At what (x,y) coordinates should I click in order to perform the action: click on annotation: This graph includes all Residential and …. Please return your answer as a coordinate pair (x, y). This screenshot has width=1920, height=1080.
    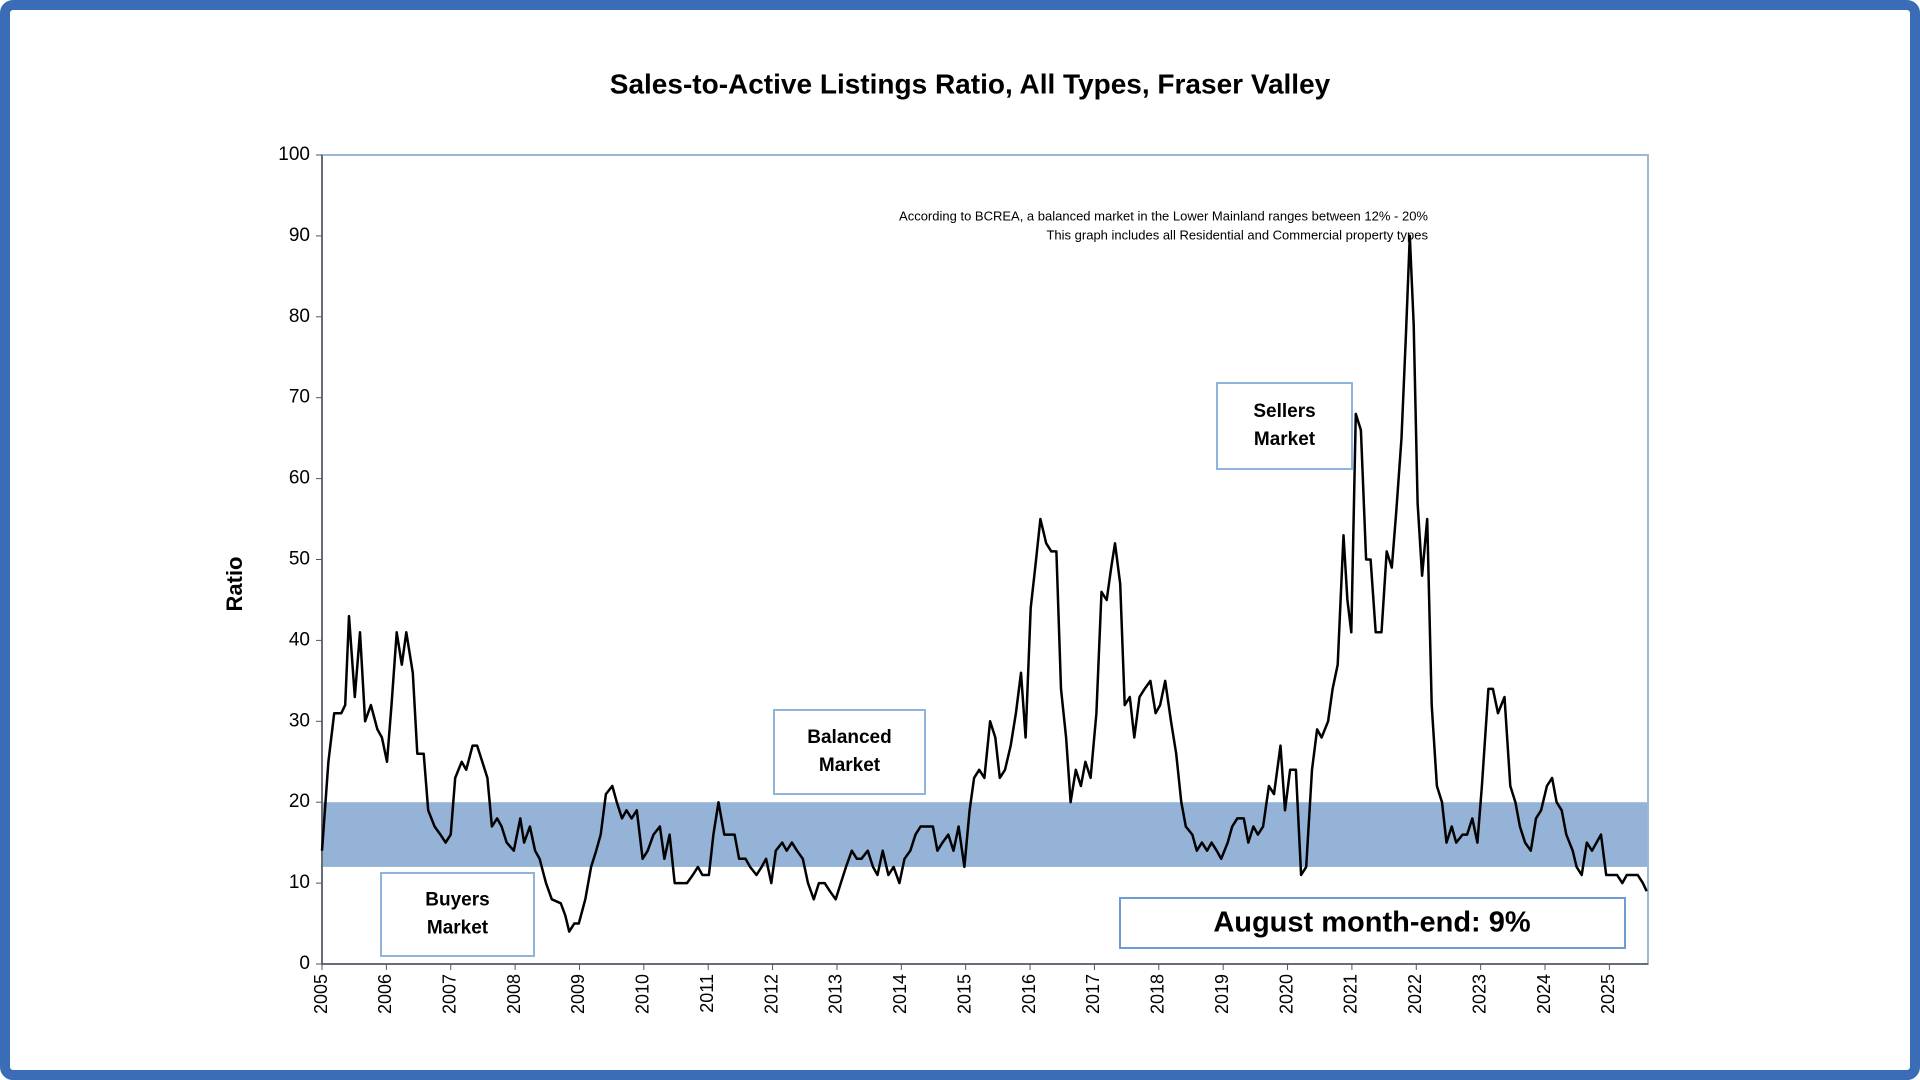
    Looking at the image, I should click on (1237, 234).